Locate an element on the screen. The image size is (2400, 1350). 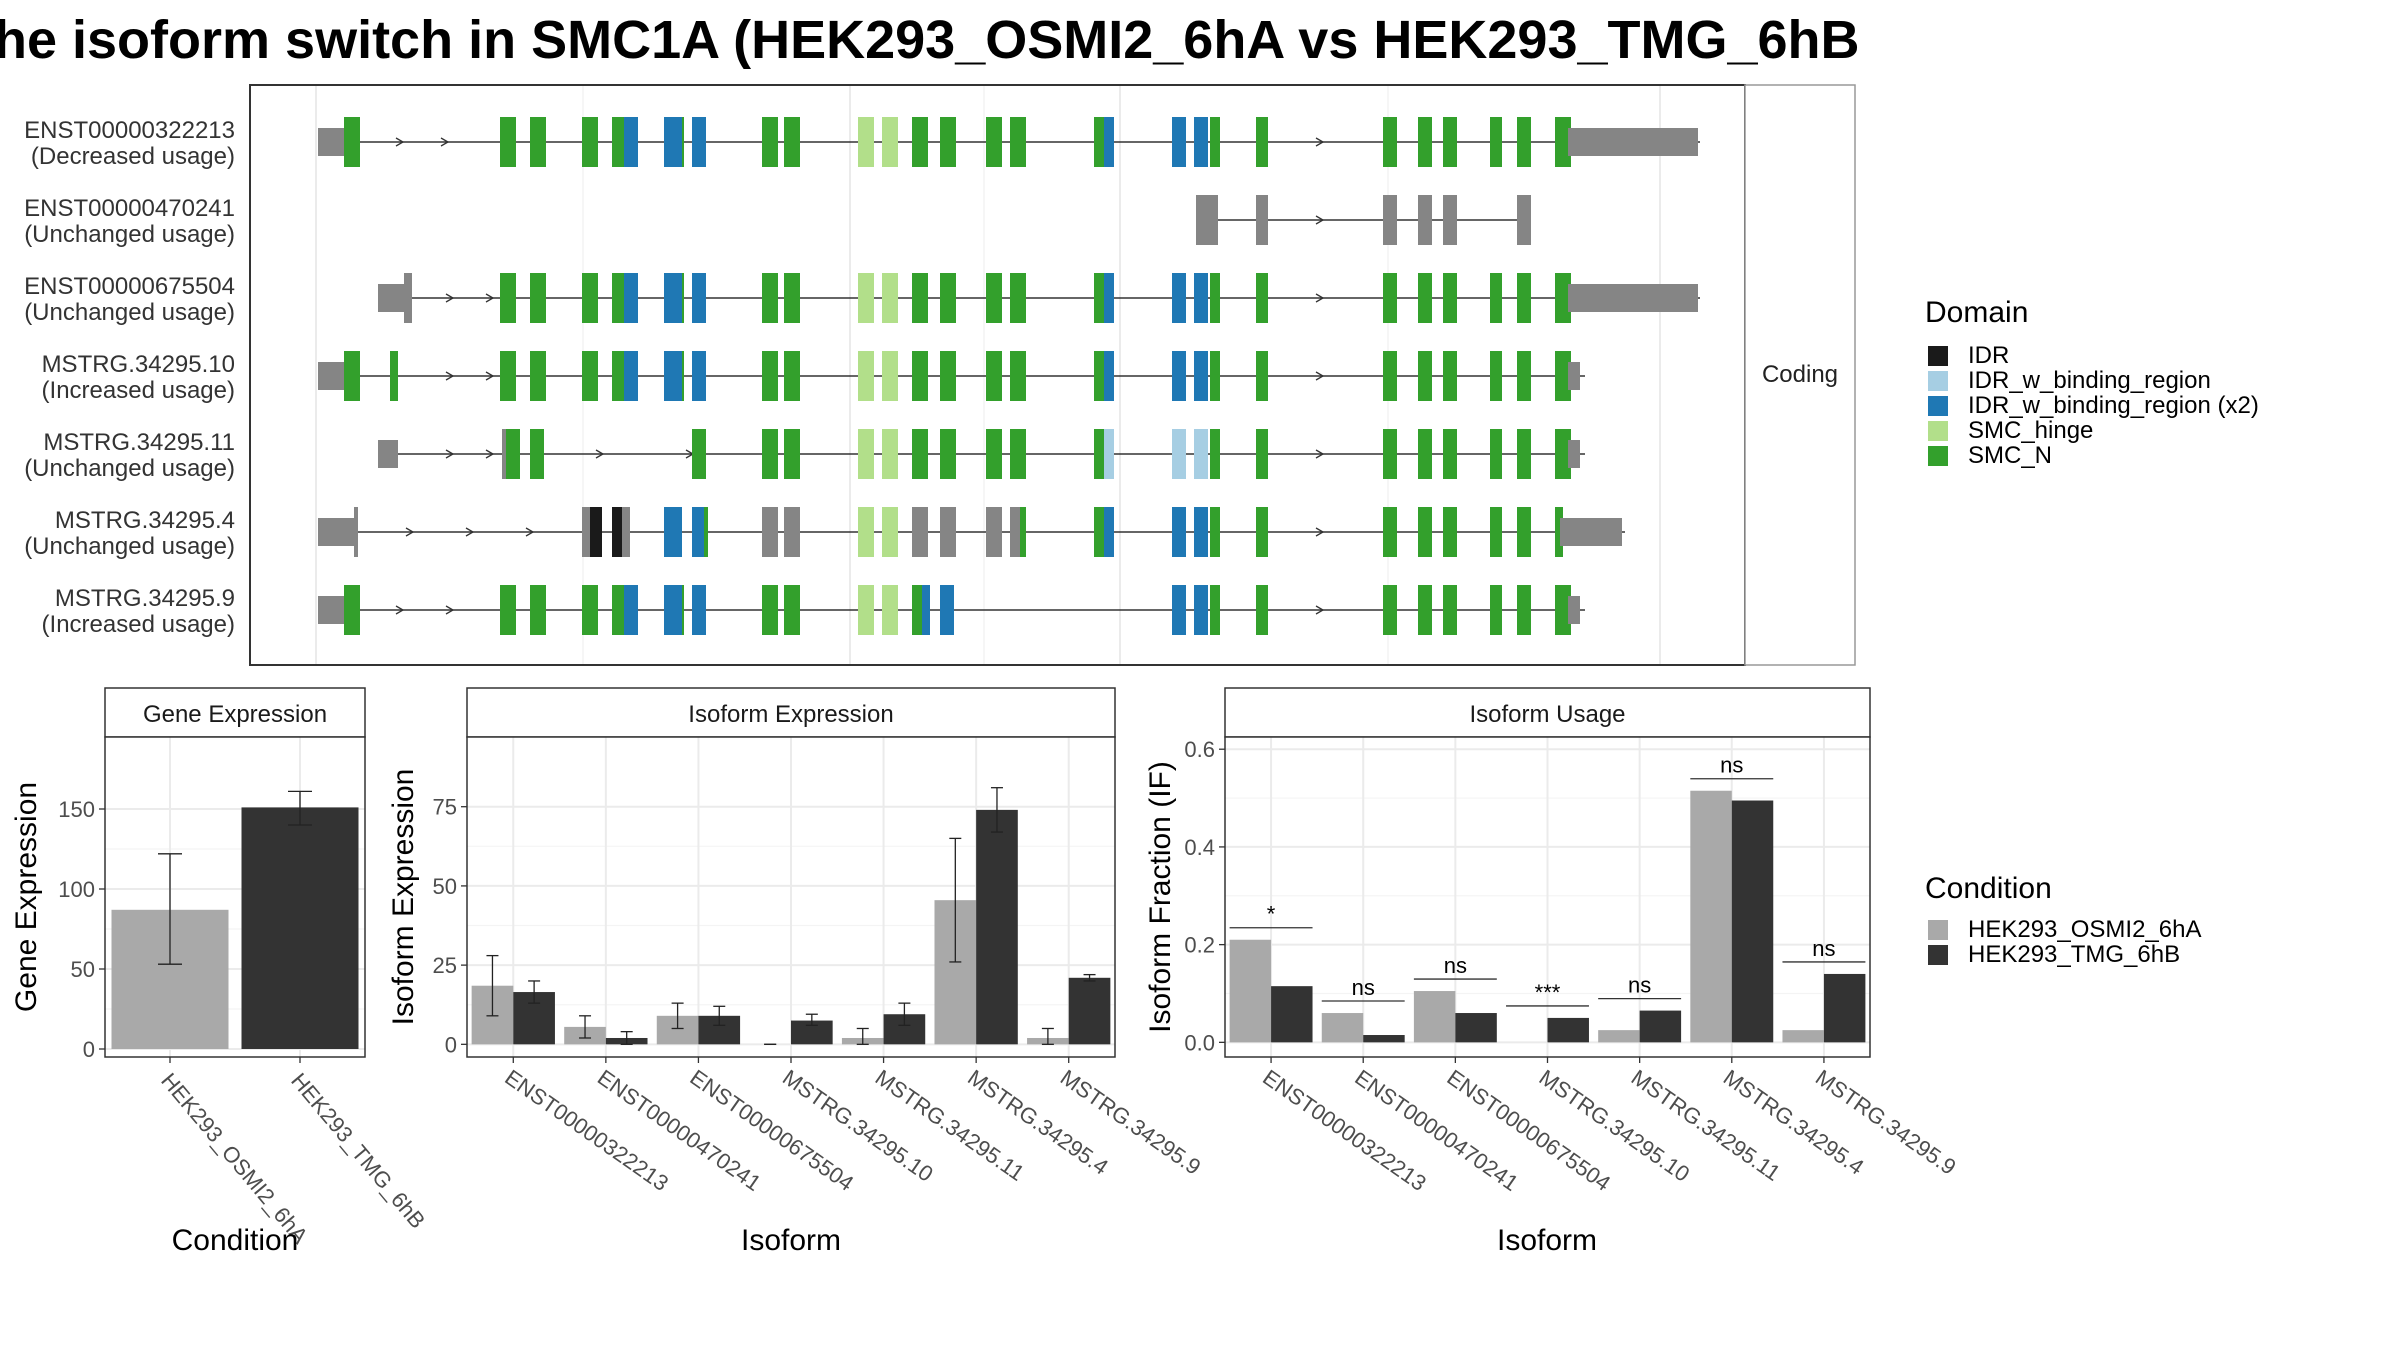
x-tick-label: ENST00000470241 is located at coordinates (679, 1130).